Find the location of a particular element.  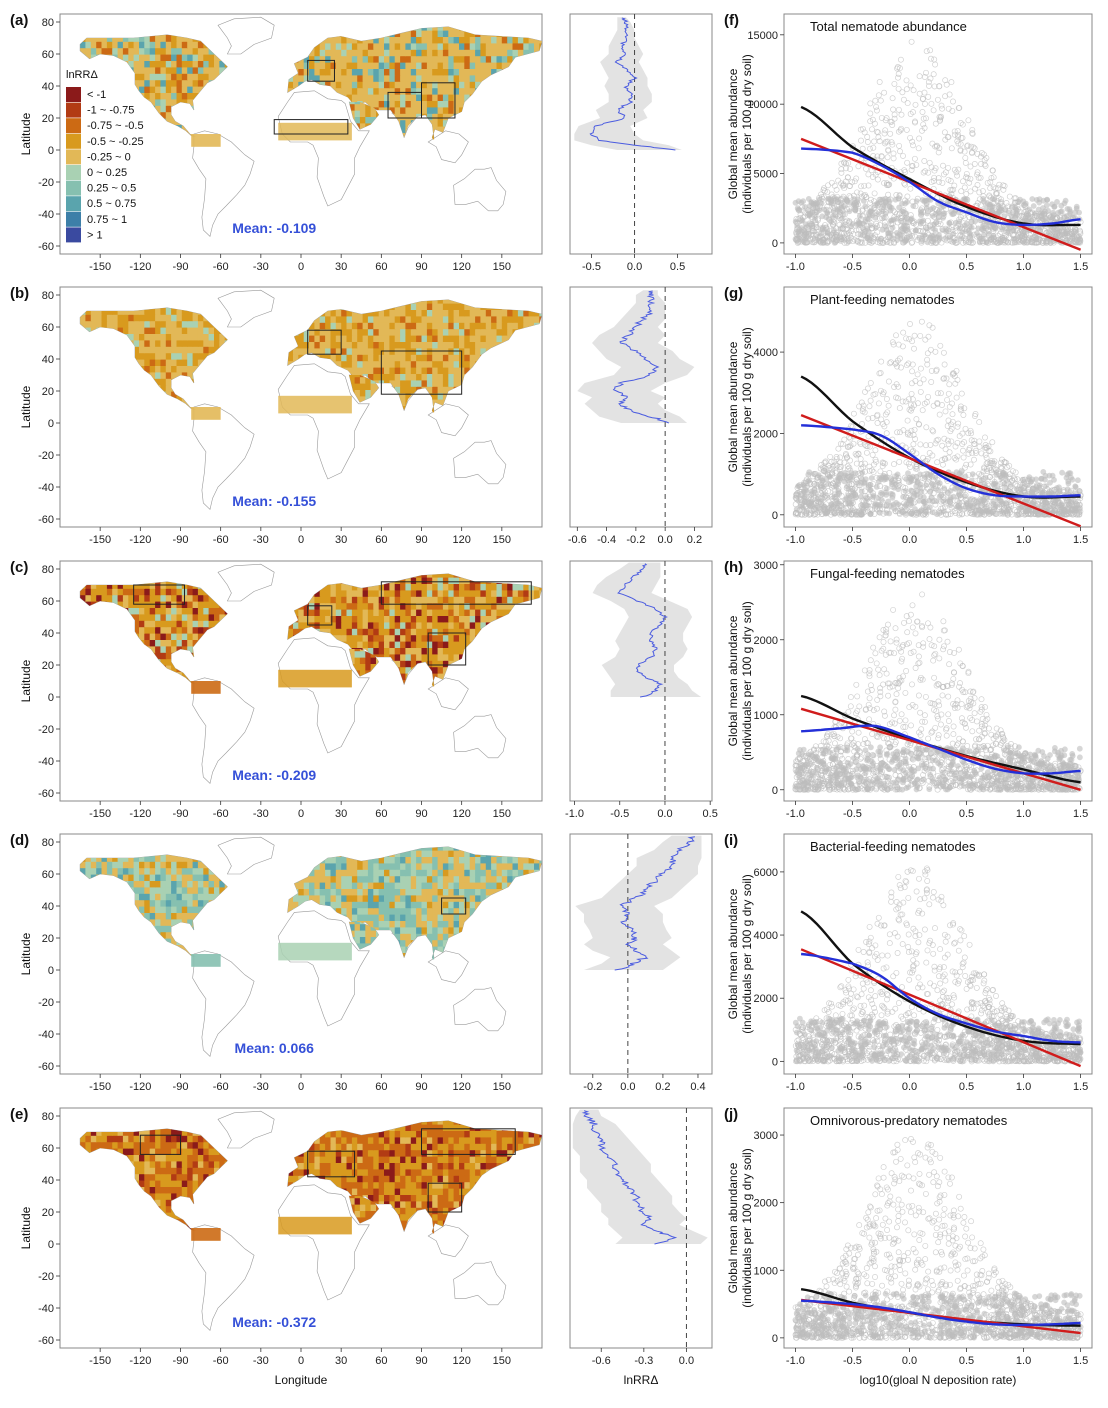

x-tick-label: -150 is located at coordinates (100, 540).